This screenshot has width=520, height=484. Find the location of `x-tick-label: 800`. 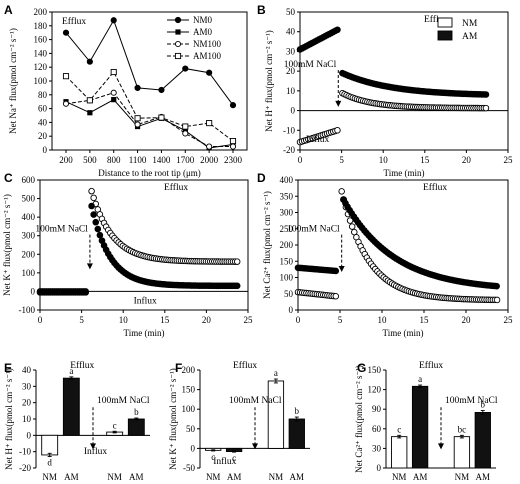

x-tick-label: 800 is located at coordinates (114, 160).